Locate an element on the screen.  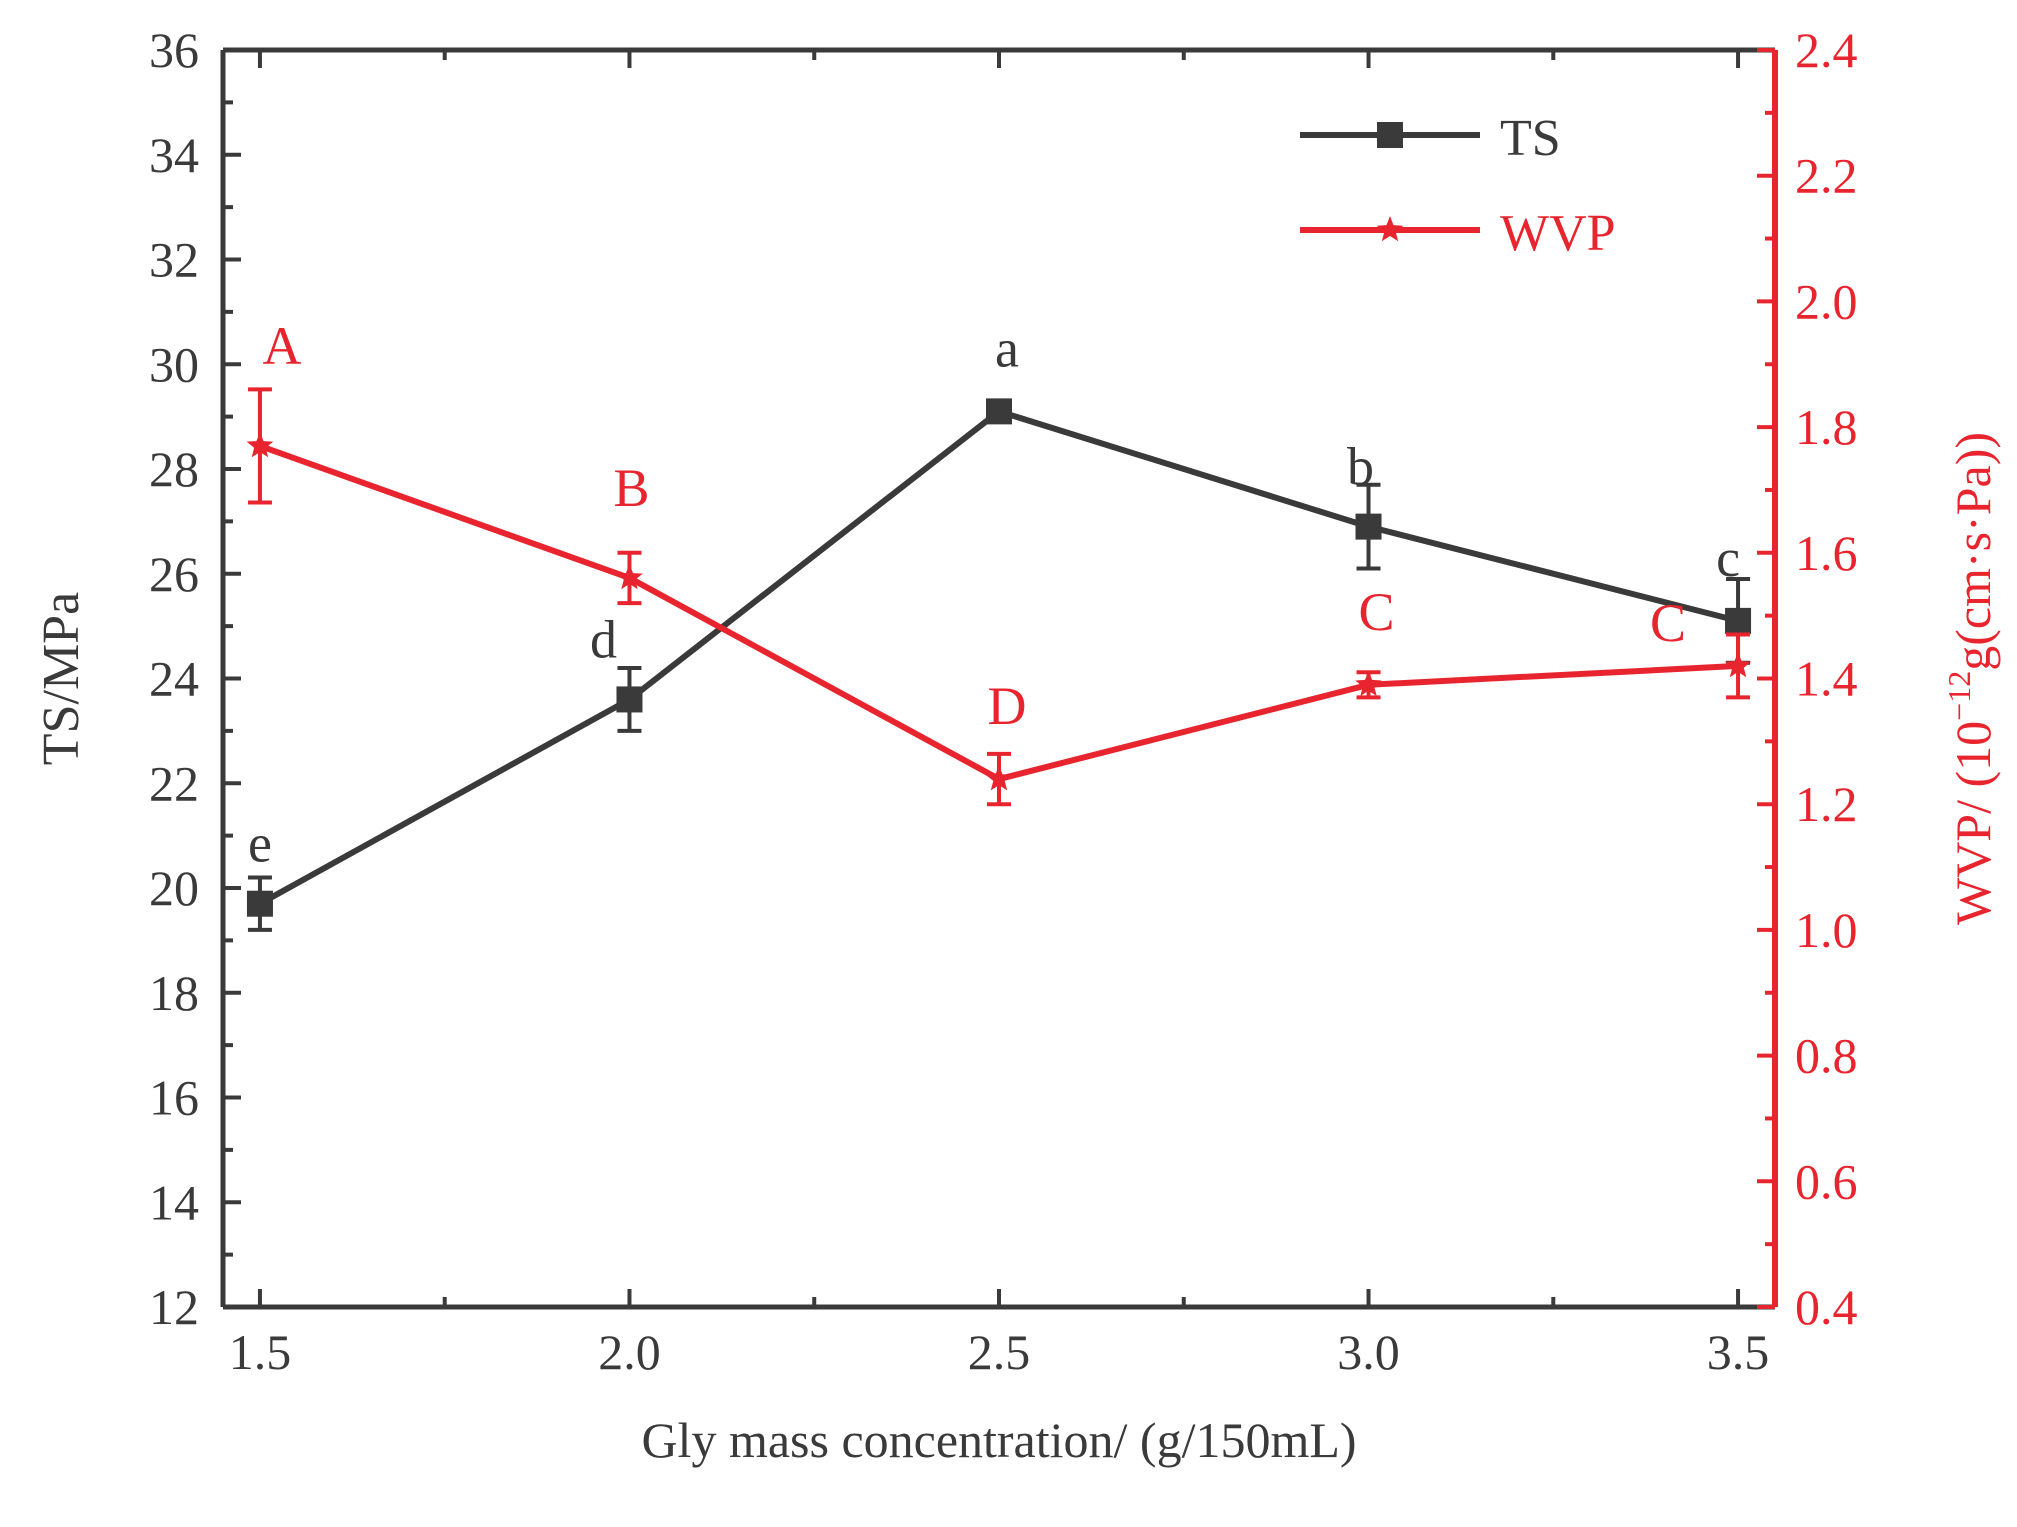
legend-wvp-marker is located at coordinates (1390, 229).